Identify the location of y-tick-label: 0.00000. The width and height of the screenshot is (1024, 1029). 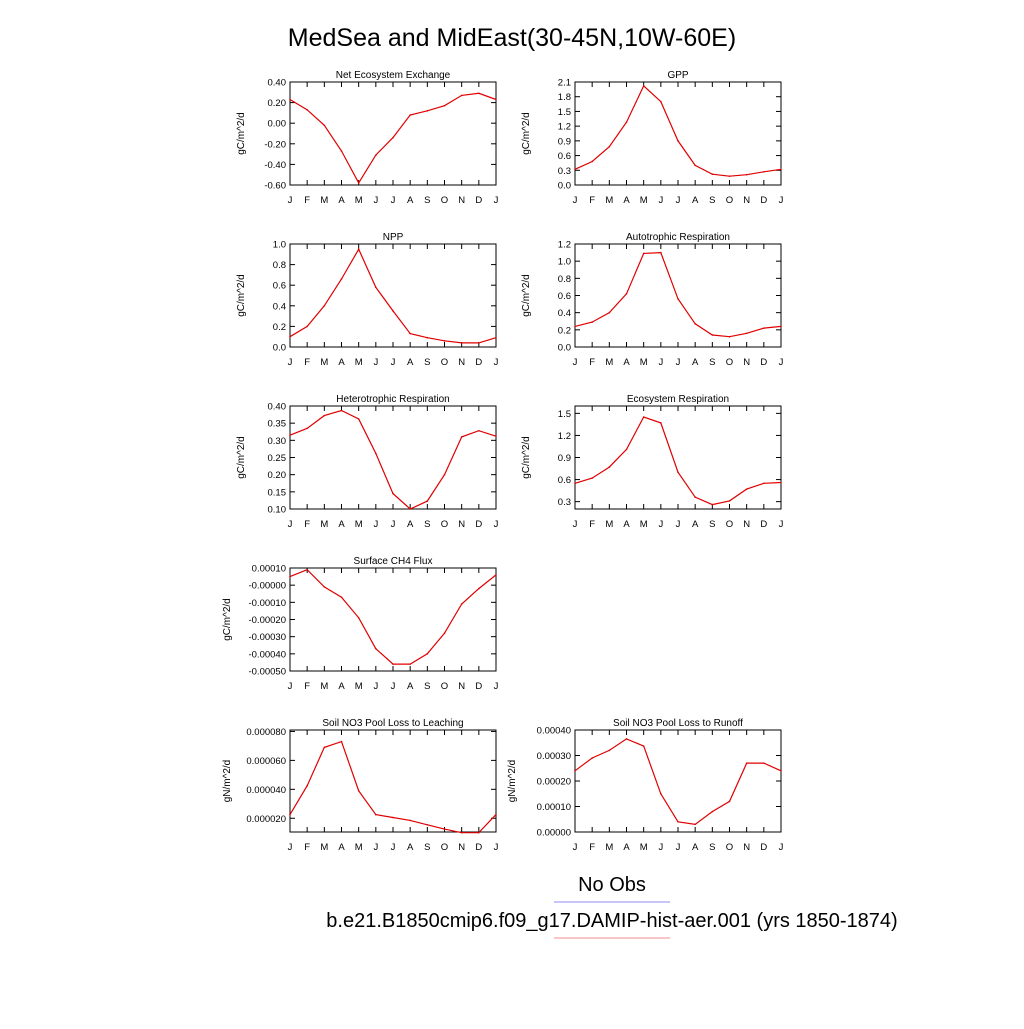
(554, 833).